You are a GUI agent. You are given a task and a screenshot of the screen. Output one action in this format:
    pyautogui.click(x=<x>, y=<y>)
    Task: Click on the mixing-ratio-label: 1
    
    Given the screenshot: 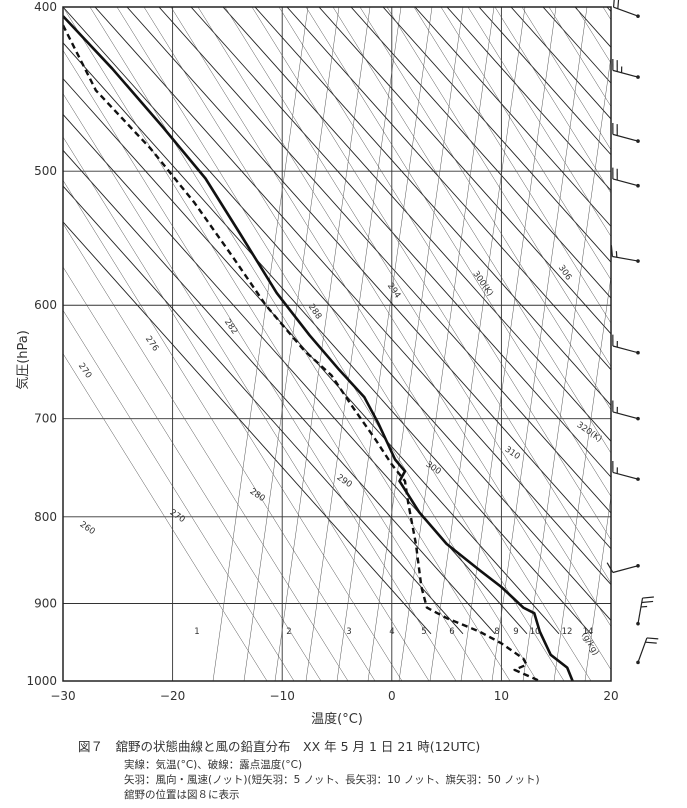 What is the action you would take?
    pyautogui.click(x=196, y=632)
    